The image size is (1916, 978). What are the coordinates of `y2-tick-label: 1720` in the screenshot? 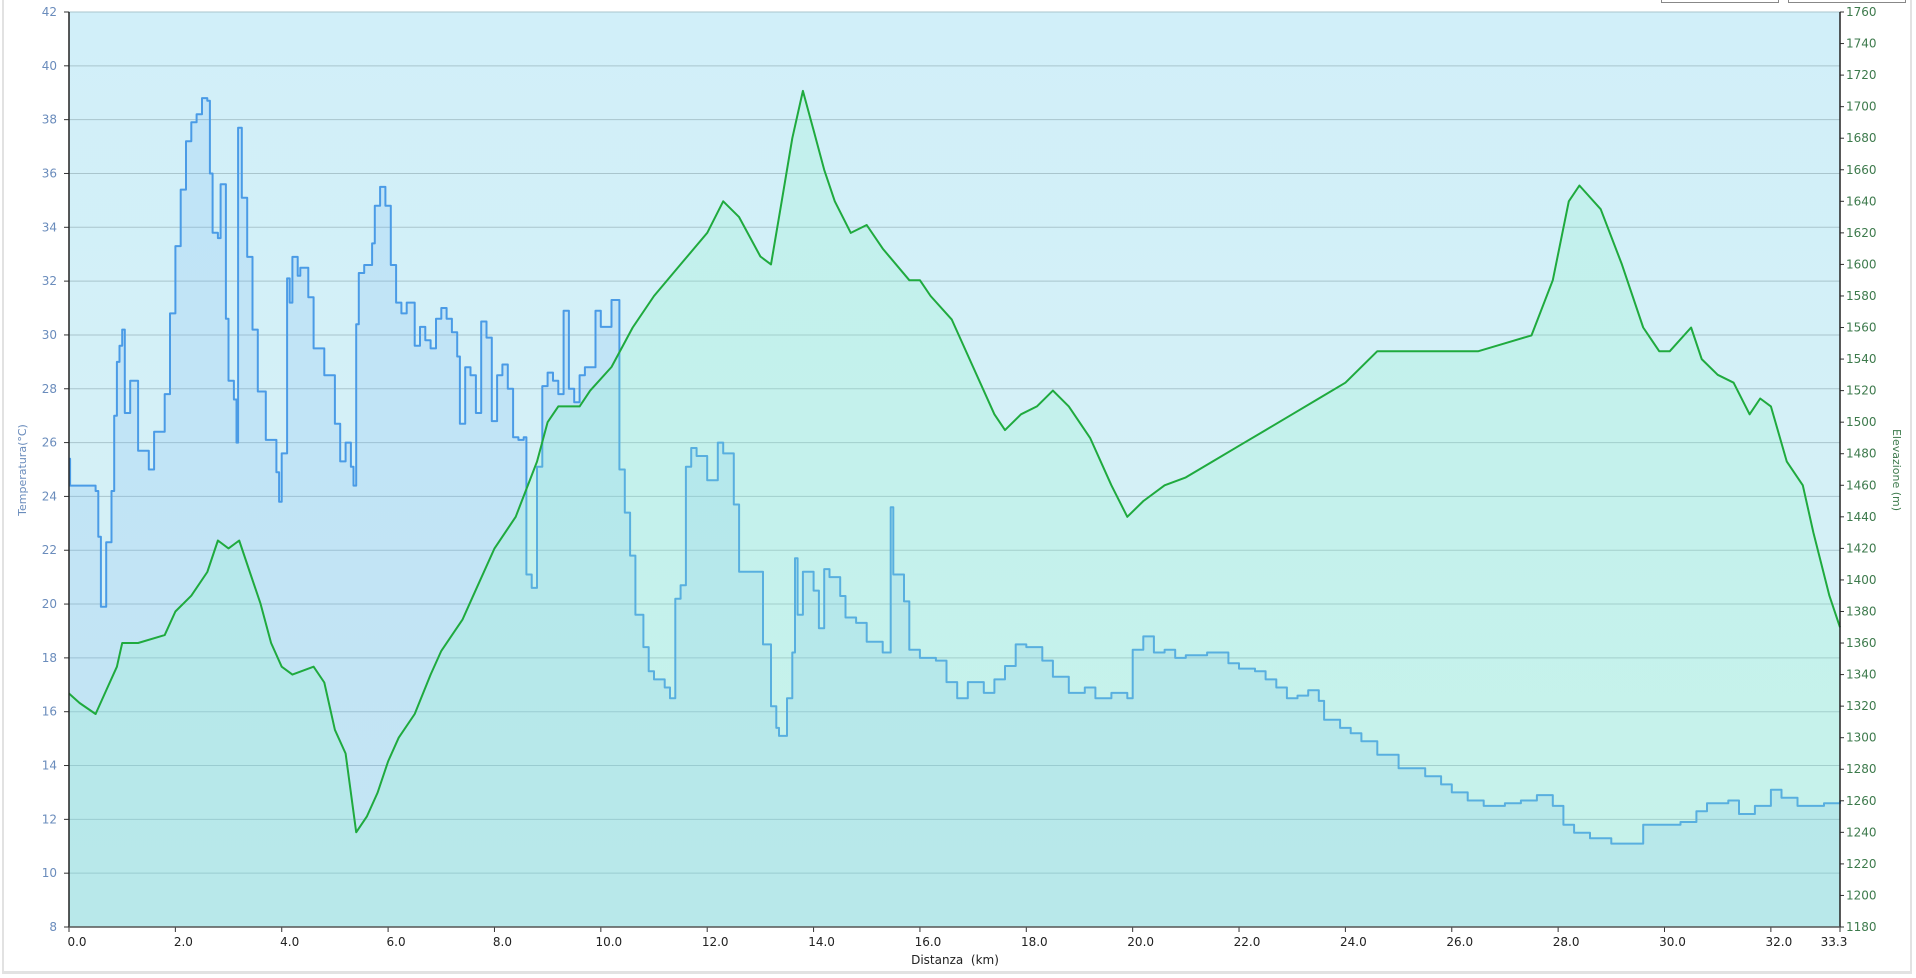 It's located at (1861, 75).